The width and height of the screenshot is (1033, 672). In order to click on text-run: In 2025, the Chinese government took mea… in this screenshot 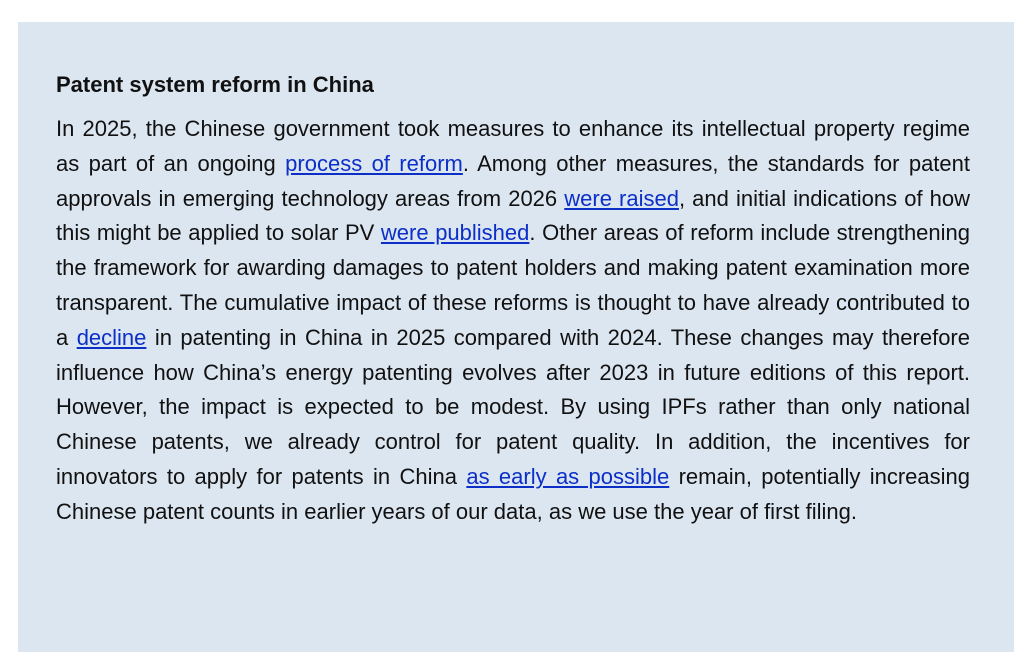, I will do `click(513, 146)`.